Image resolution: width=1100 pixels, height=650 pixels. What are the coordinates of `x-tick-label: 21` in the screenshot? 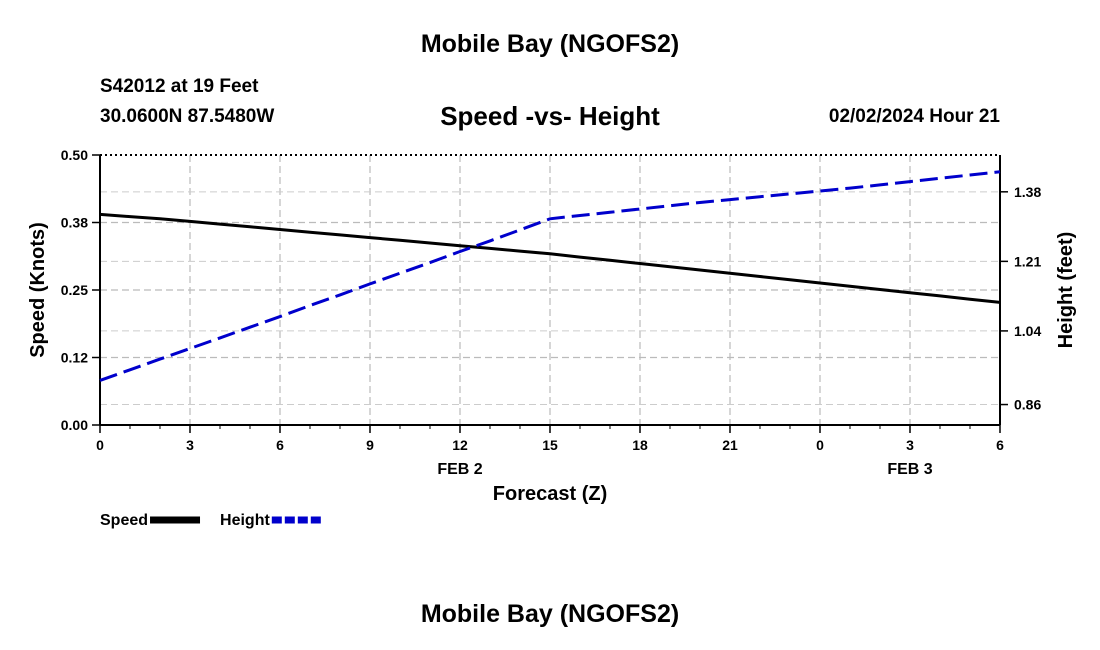 It's located at (730, 445).